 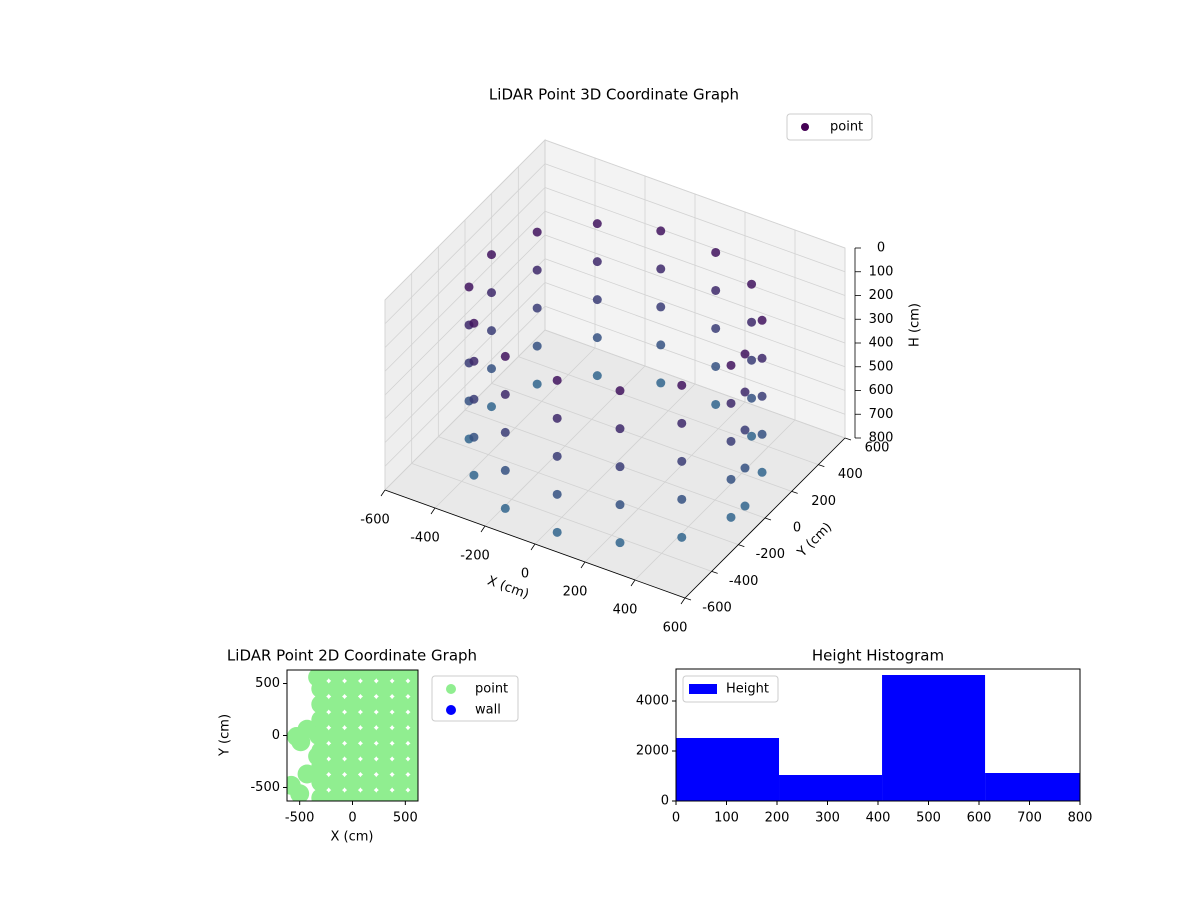 I want to click on x-tick-label: 700, so click(x=1029, y=818).